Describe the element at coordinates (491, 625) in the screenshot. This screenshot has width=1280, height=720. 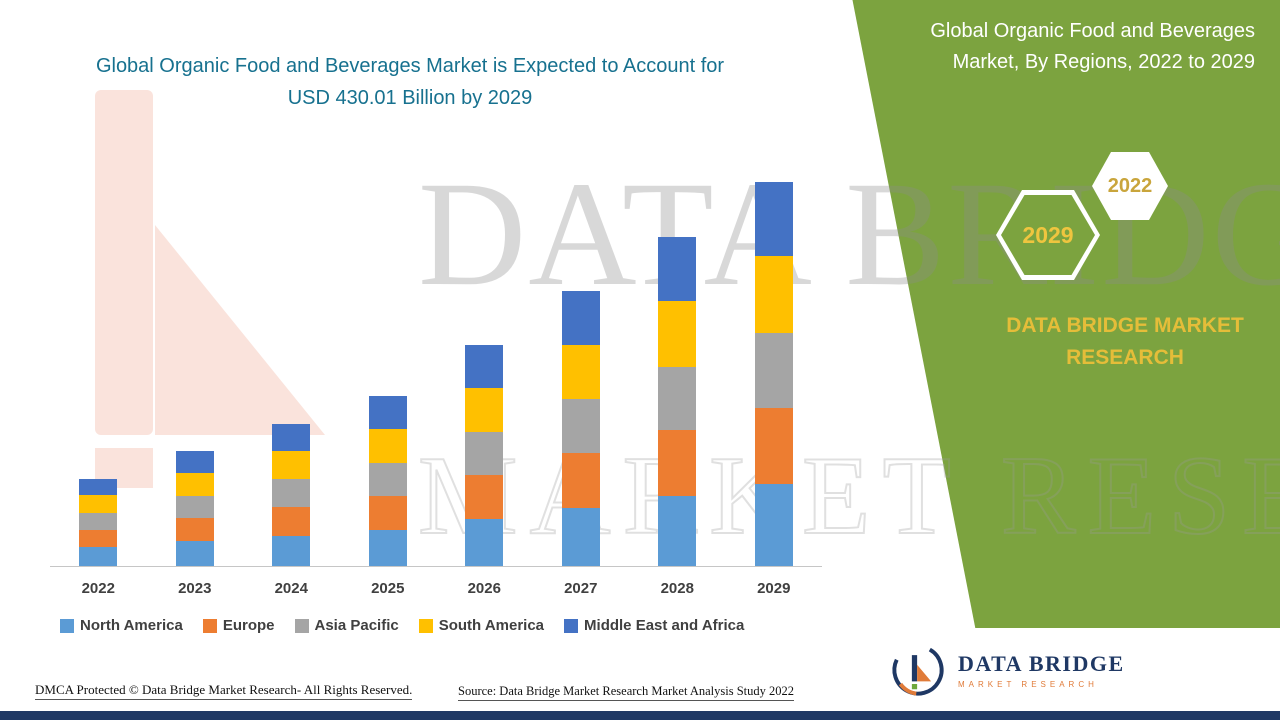
I see `legend-label: South America` at that location.